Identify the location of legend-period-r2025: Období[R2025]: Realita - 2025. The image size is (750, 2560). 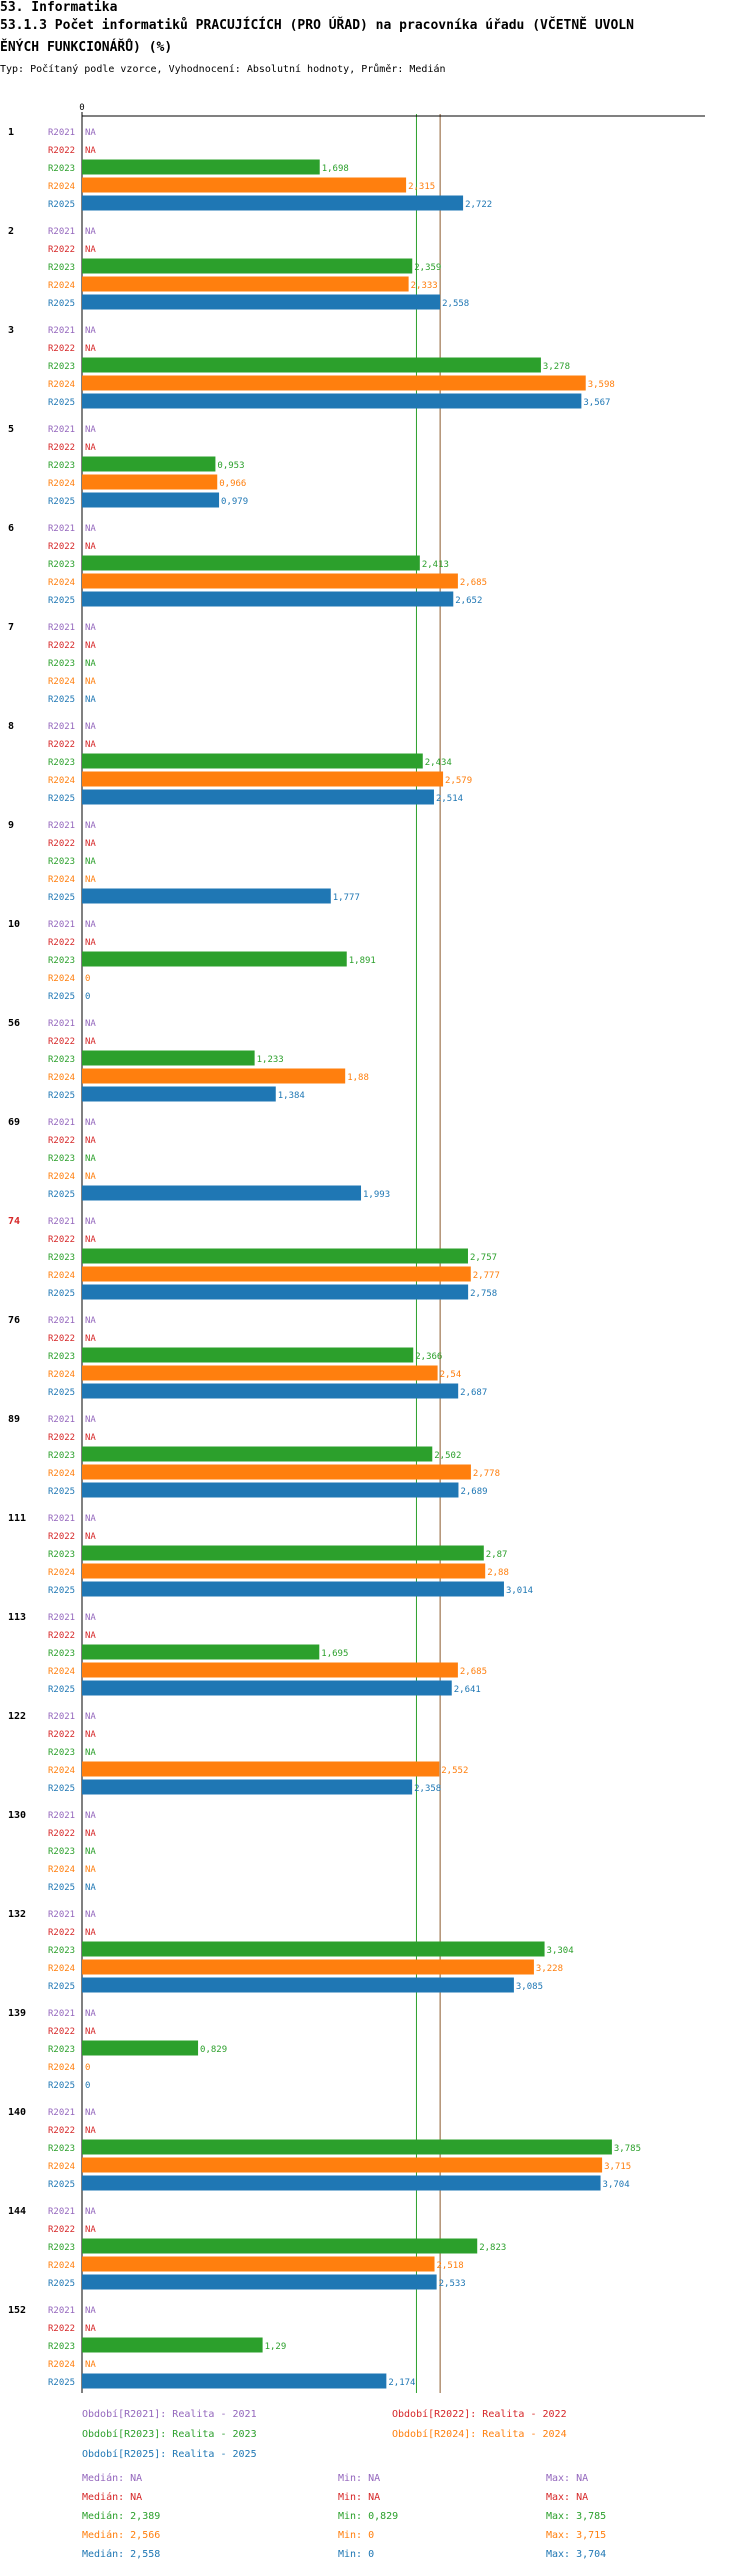
(169, 2454).